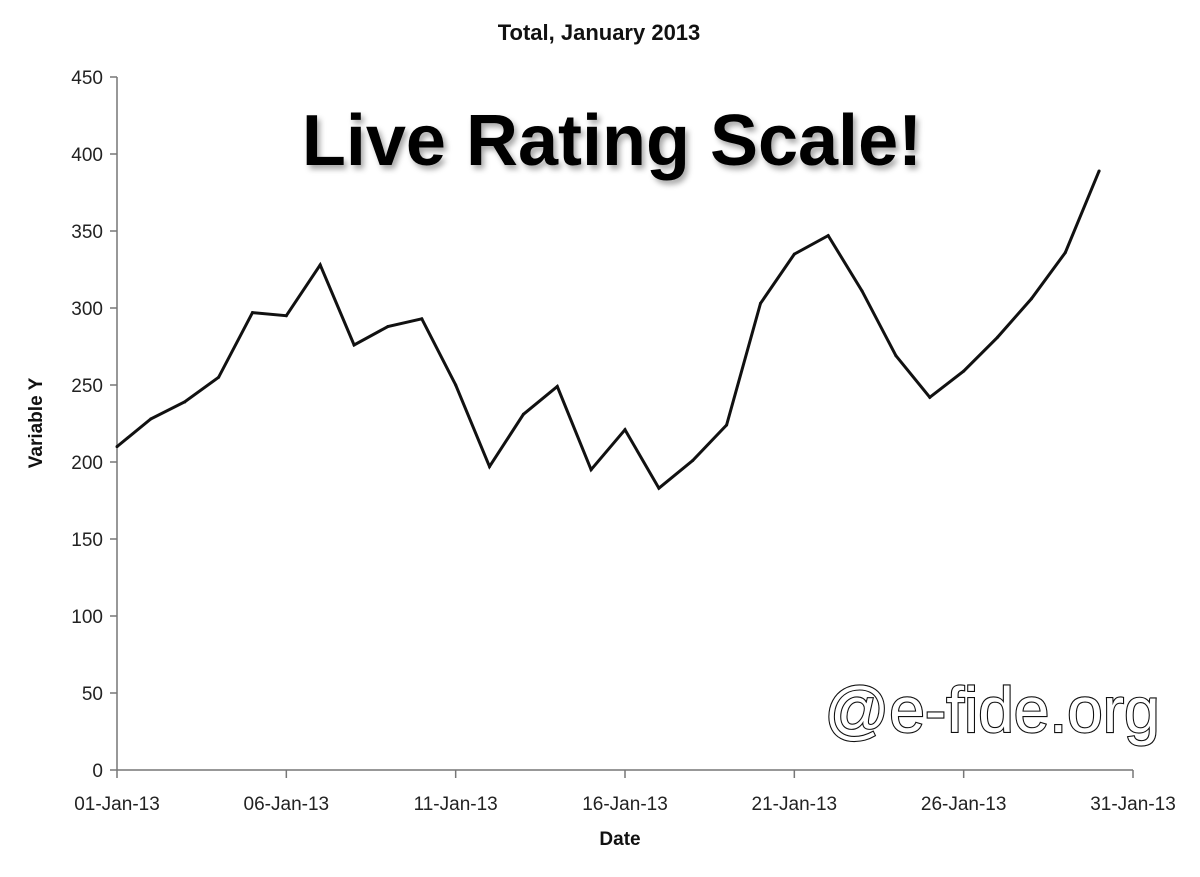 This screenshot has height=877, width=1200. Describe the element at coordinates (619, 839) in the screenshot. I see `x-axis-label: Date` at that location.